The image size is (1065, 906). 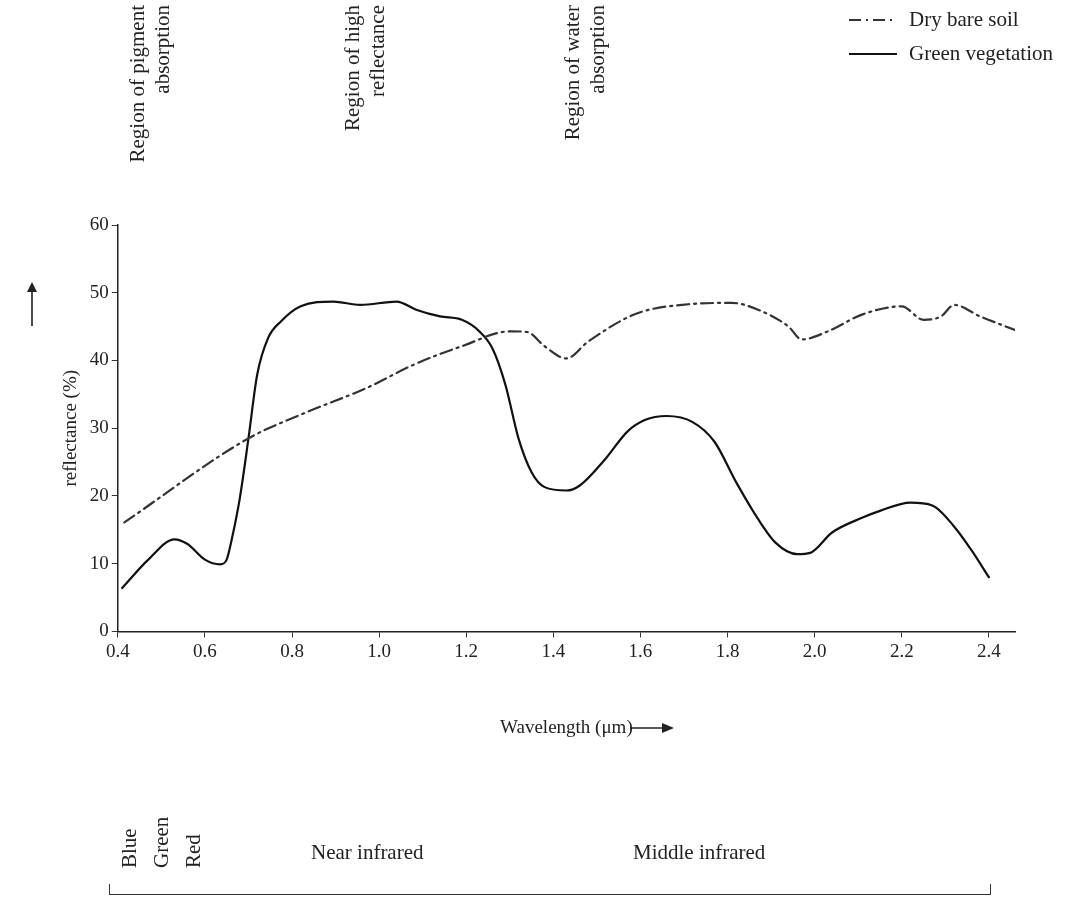 What do you see at coordinates (161, 842) in the screenshot?
I see `text: Green` at bounding box center [161, 842].